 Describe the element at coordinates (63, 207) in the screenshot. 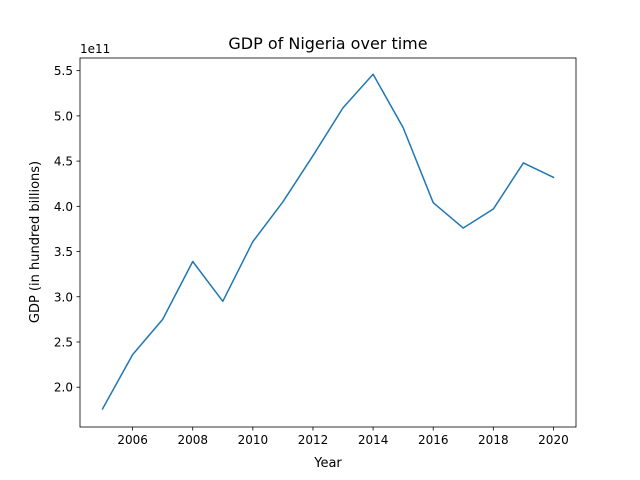

I see `y-tick-label: 4.0` at that location.